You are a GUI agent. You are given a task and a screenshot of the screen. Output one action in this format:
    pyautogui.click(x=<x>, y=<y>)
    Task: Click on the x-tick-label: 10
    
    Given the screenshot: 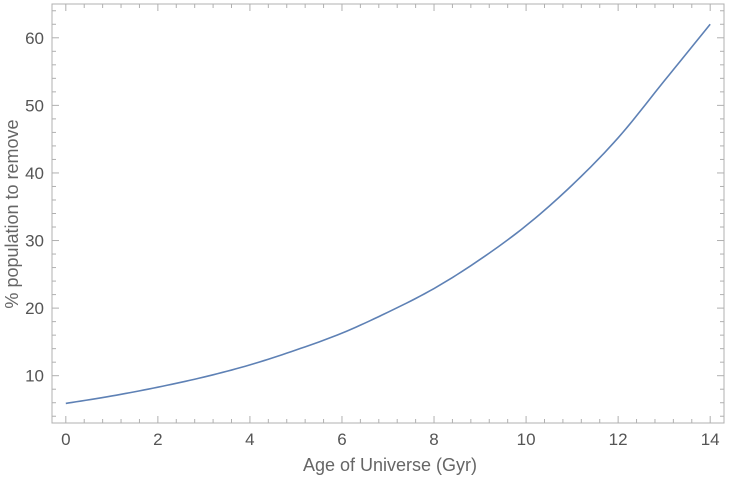 What is the action you would take?
    pyautogui.click(x=526, y=439)
    